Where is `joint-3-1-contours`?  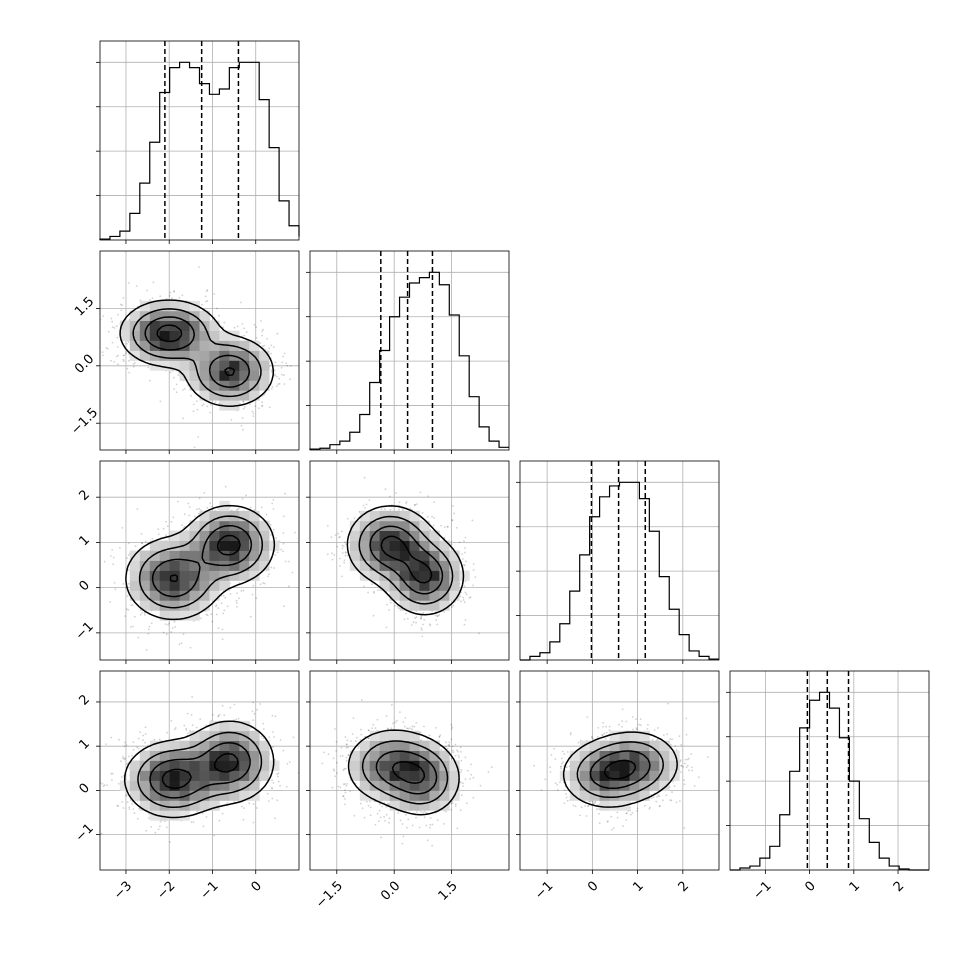
joint-3-1-contours is located at coordinates (403, 772).